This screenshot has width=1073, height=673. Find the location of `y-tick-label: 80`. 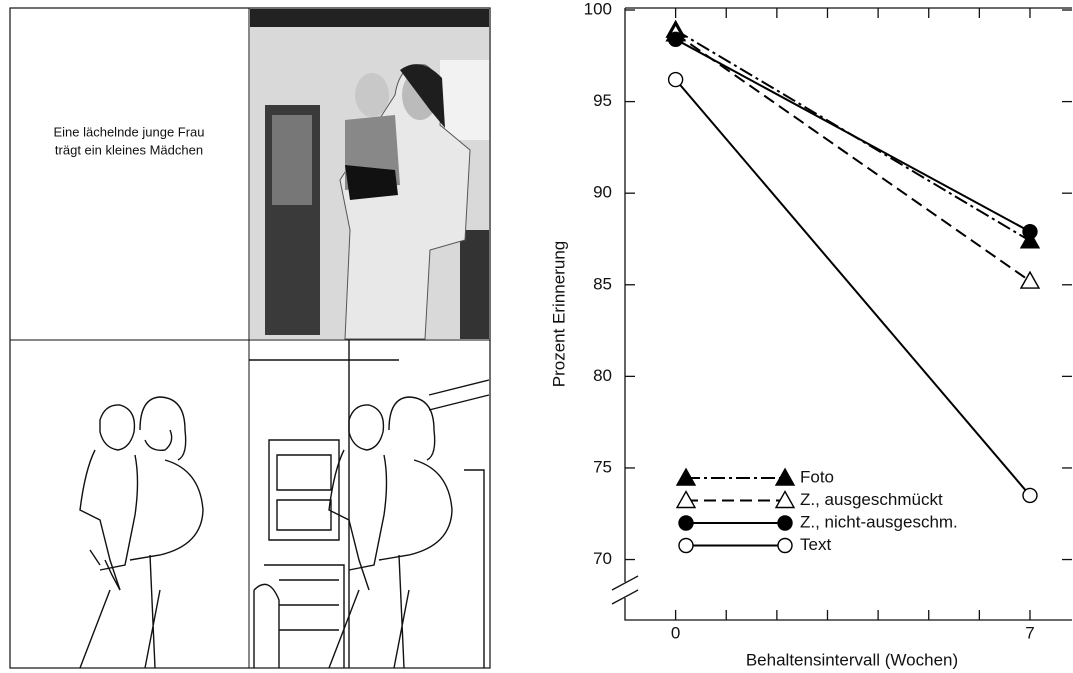

y-tick-label: 80 is located at coordinates (602, 375).